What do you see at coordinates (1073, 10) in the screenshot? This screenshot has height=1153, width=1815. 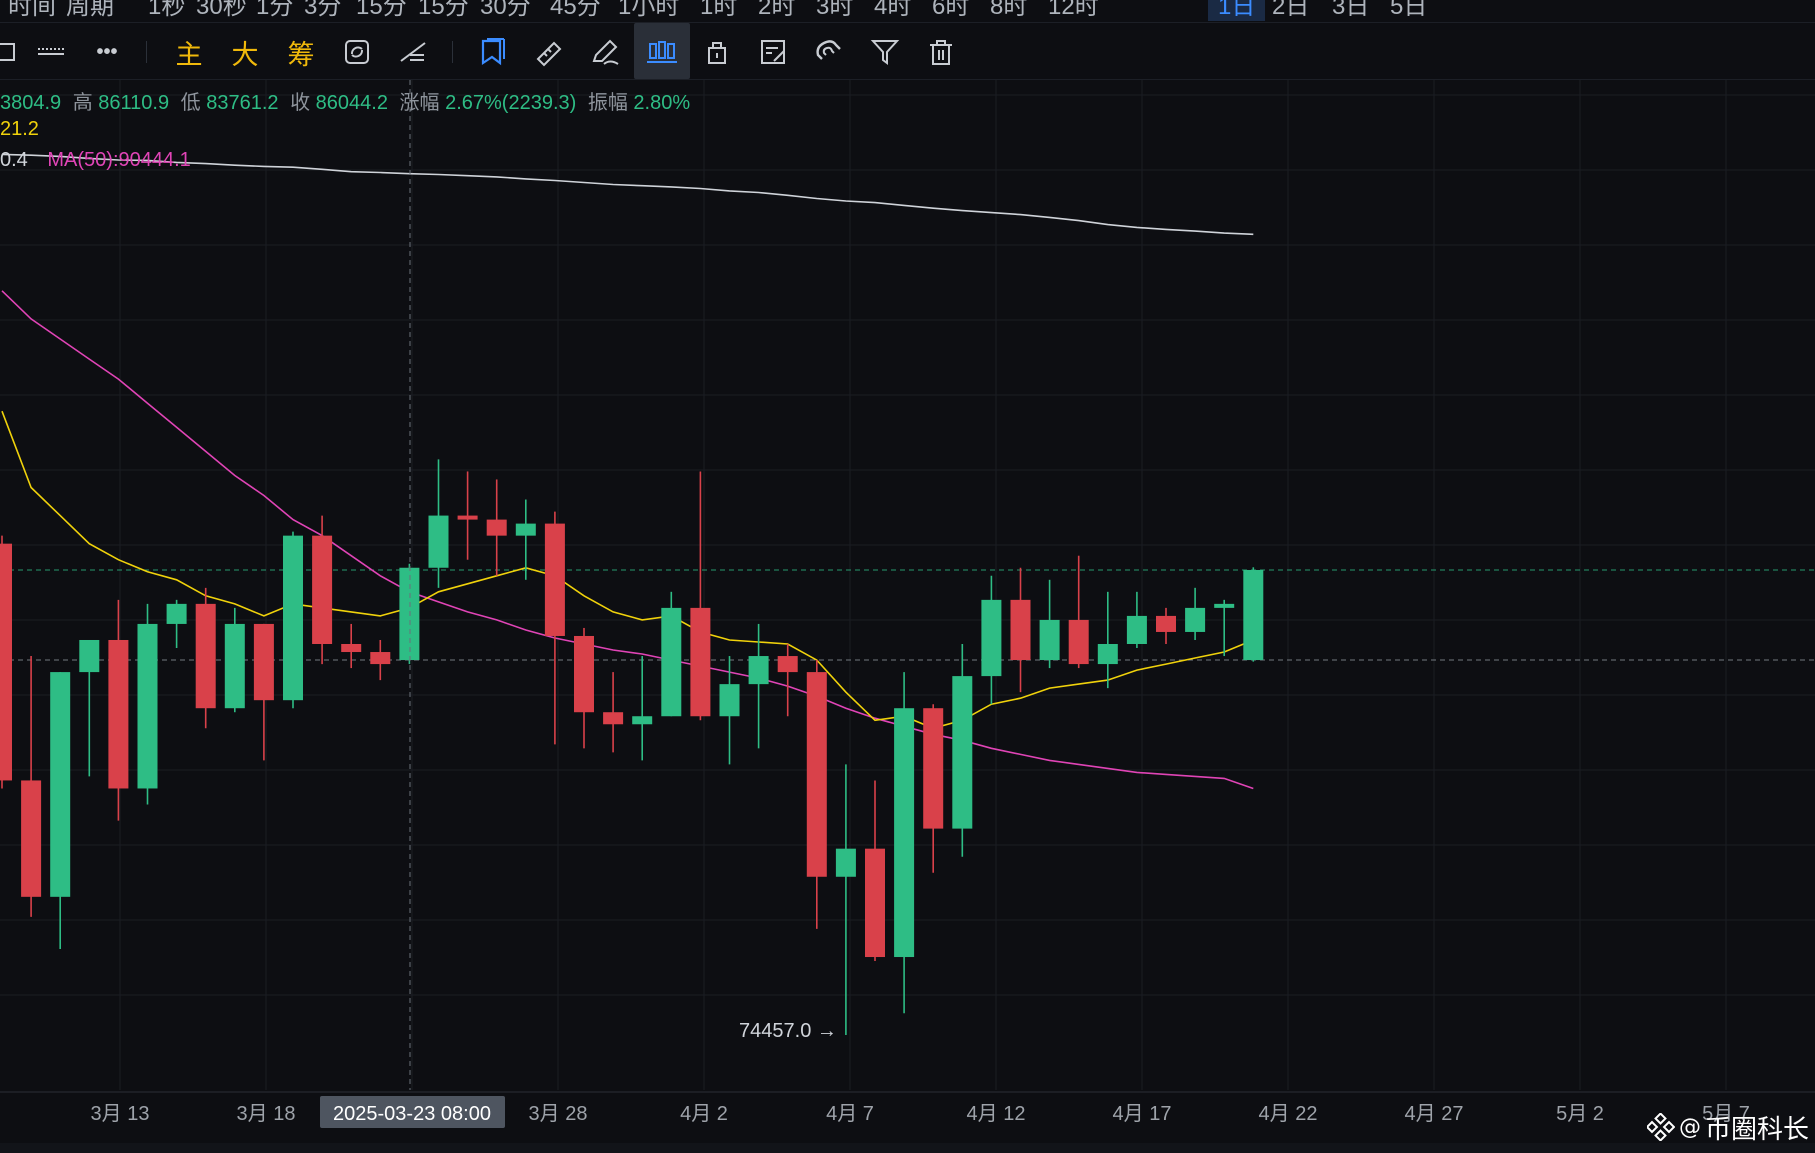 I see `timeframe-item: 12时` at bounding box center [1073, 10].